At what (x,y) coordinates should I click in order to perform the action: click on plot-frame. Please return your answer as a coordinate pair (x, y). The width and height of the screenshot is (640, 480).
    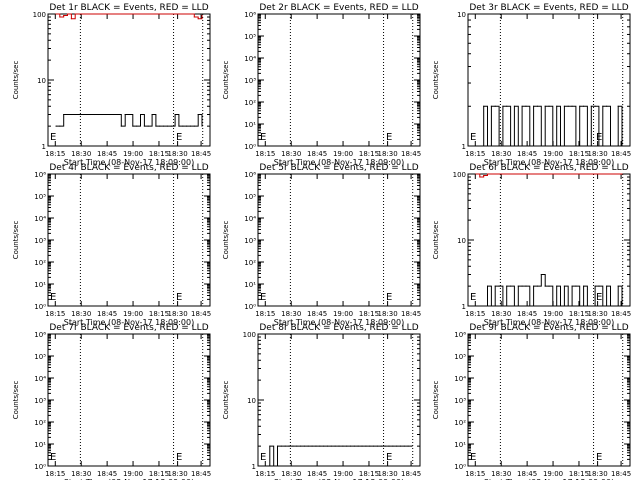
    Looking at the image, I should click on (129, 240).